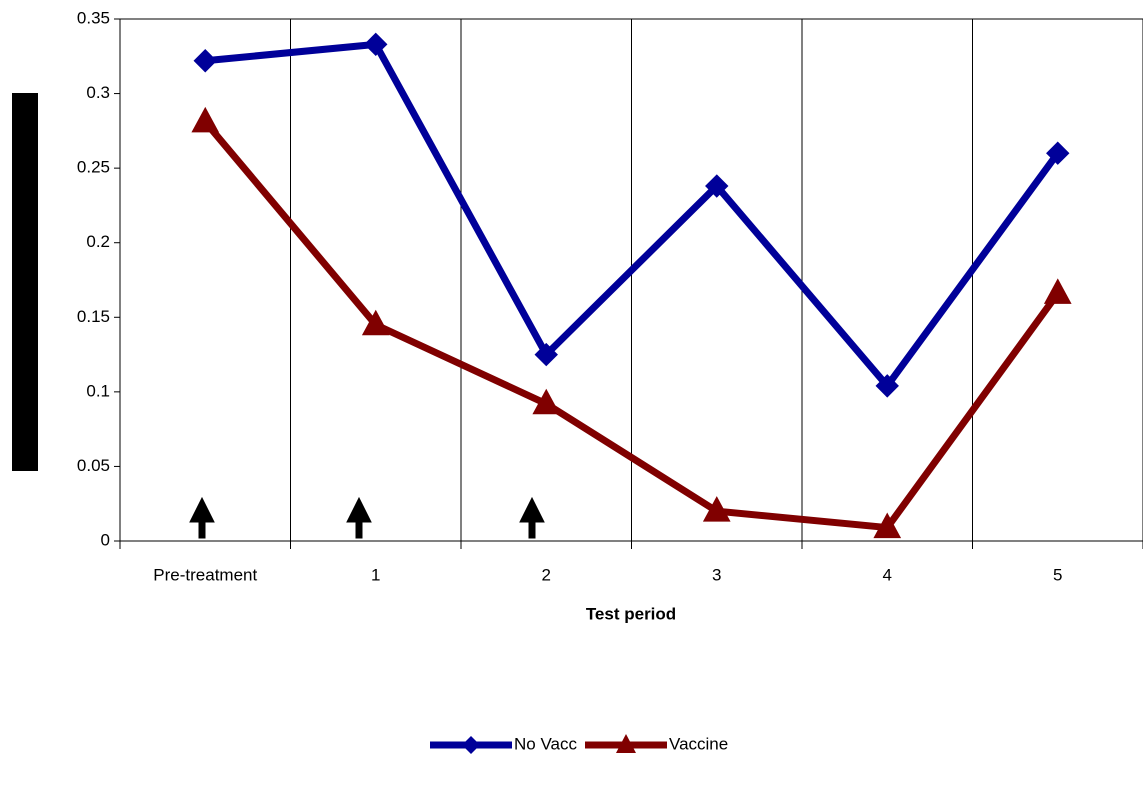 This screenshot has width=1143, height=787. Describe the element at coordinates (93, 465) in the screenshot. I see `y-tick-label: 0.05` at that location.